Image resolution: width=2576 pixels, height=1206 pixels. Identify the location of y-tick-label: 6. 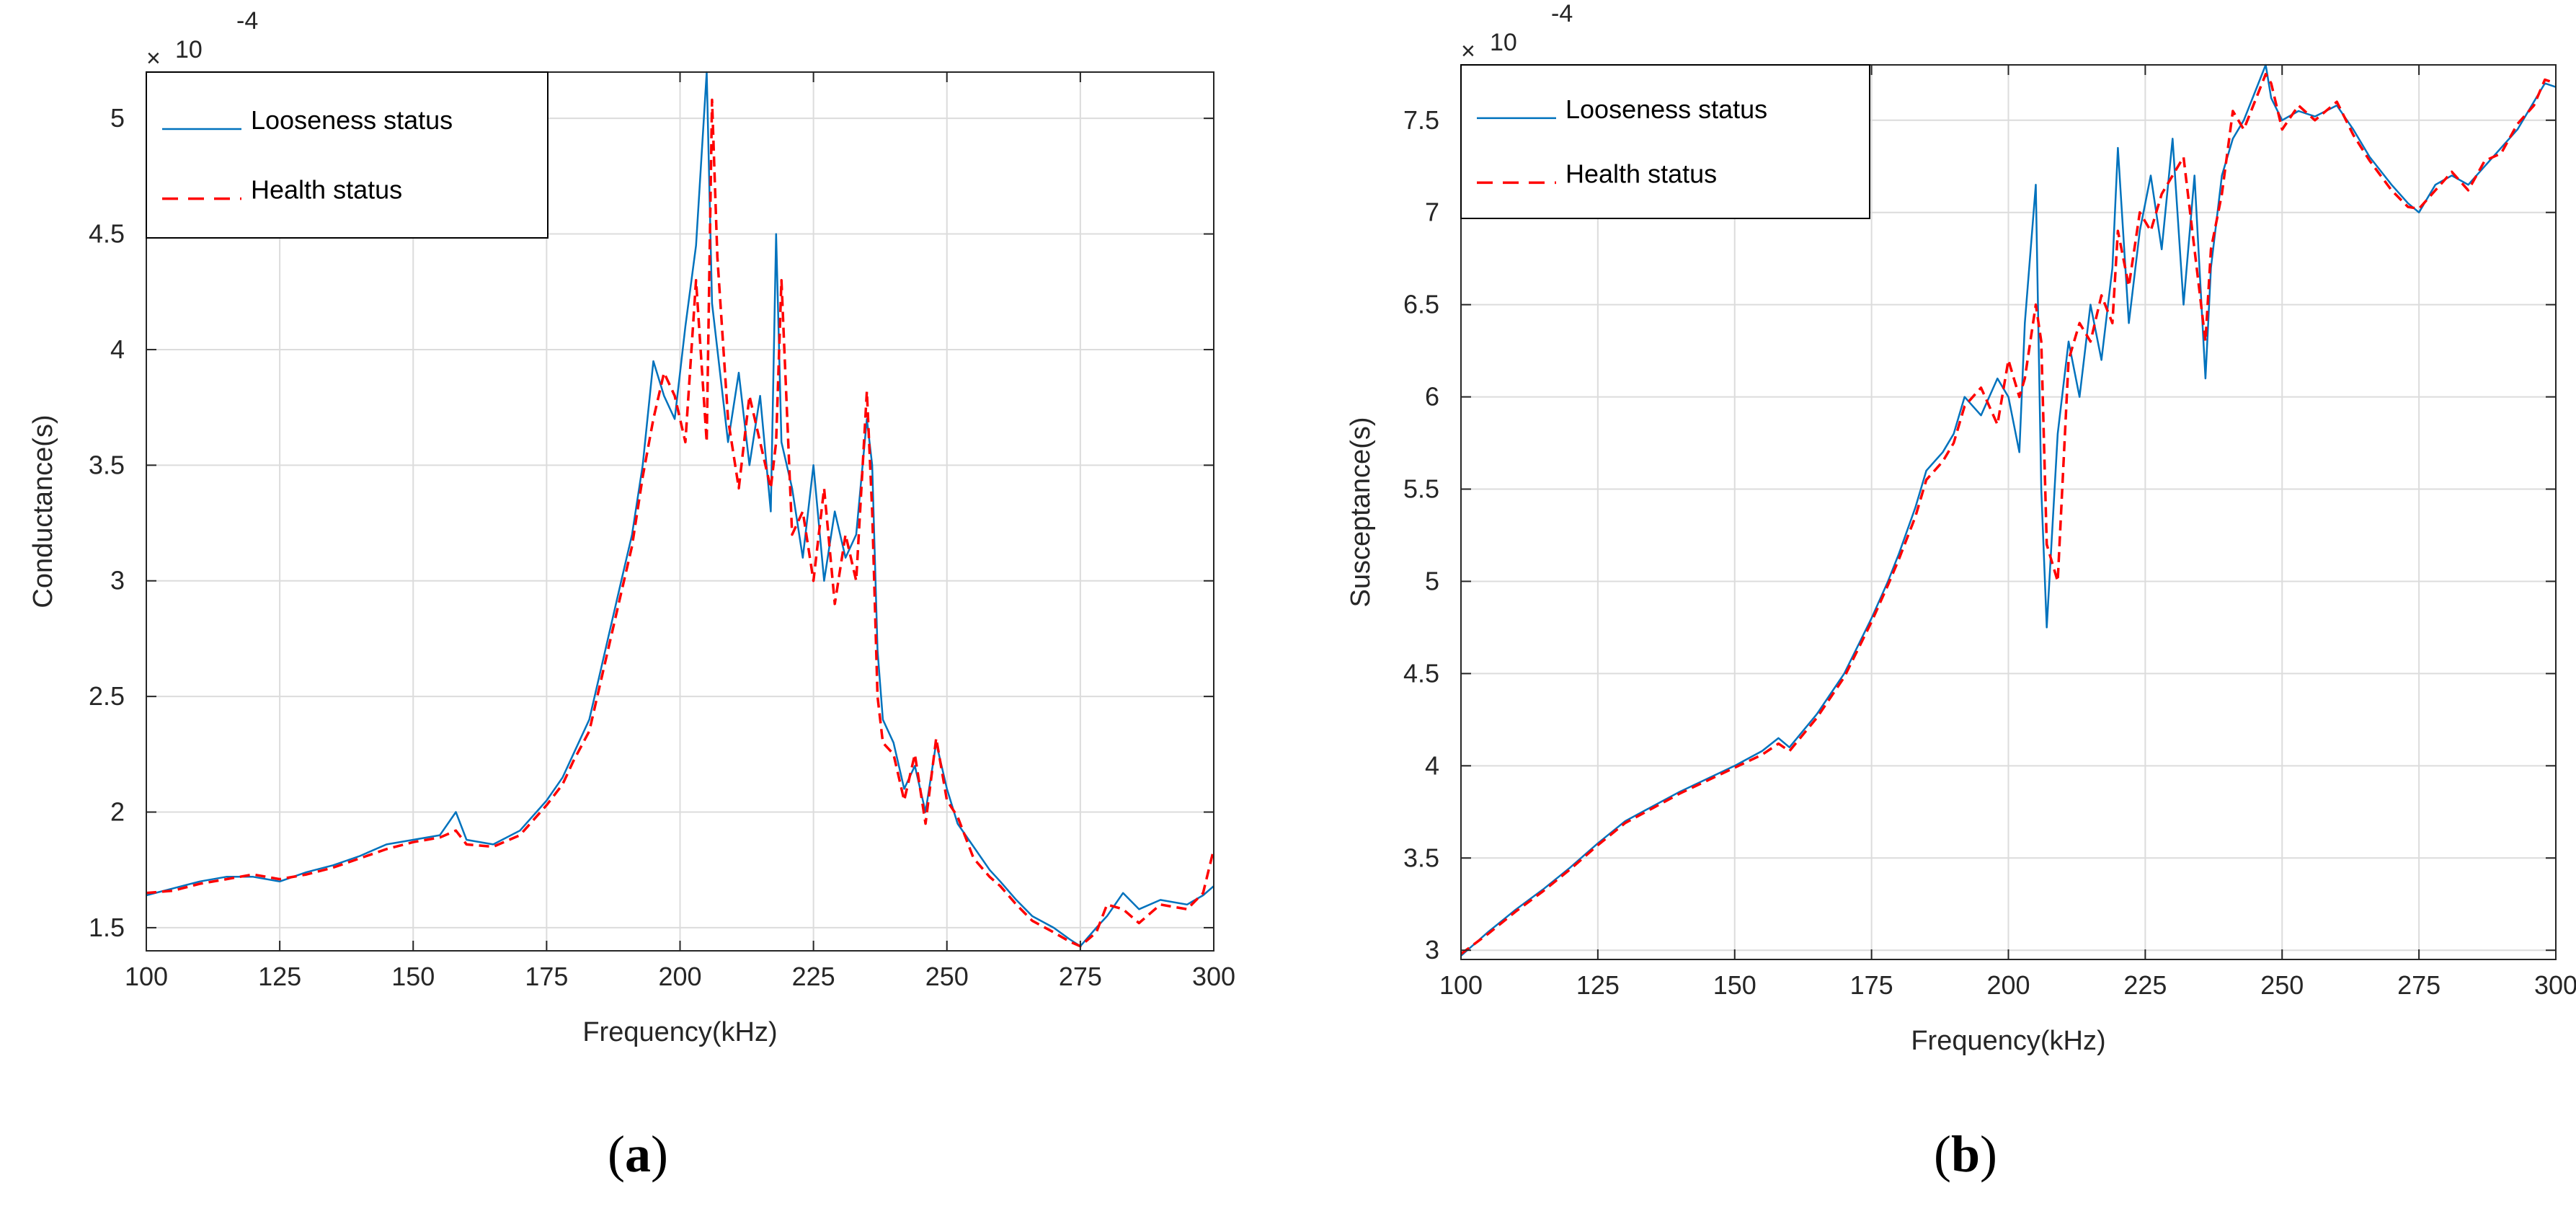
(1432, 397).